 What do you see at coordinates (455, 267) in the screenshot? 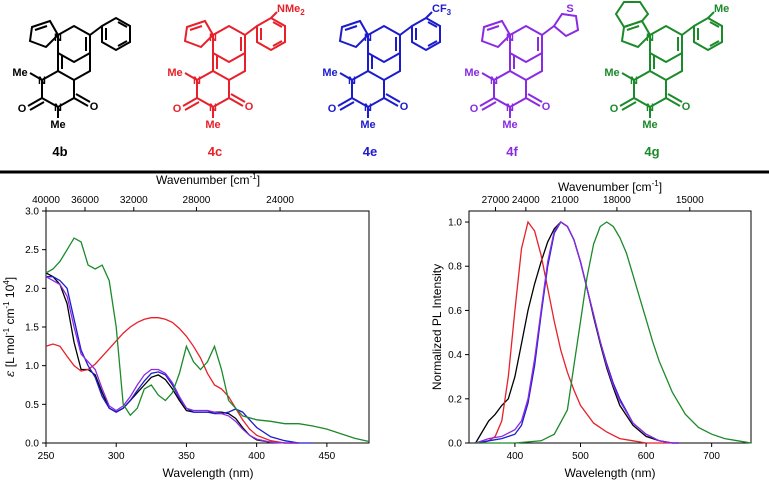
I see `y-tick-label: 0.8` at bounding box center [455, 267].